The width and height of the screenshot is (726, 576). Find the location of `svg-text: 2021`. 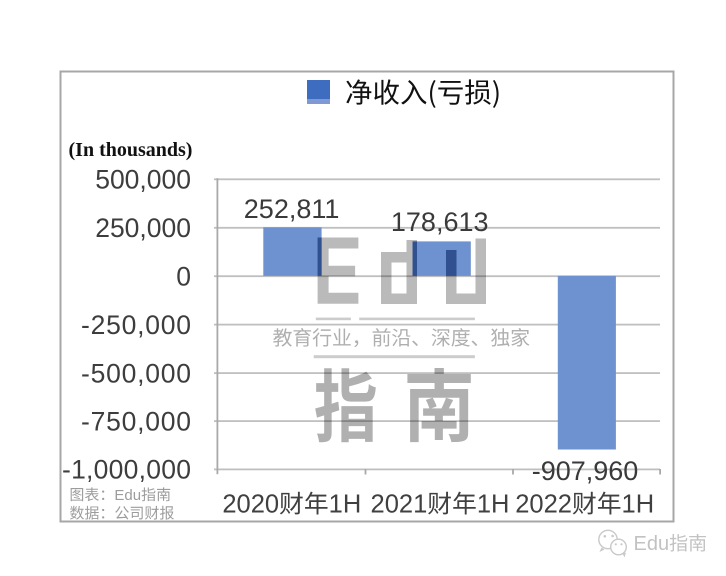

svg-text: 2021 is located at coordinates (399, 505).